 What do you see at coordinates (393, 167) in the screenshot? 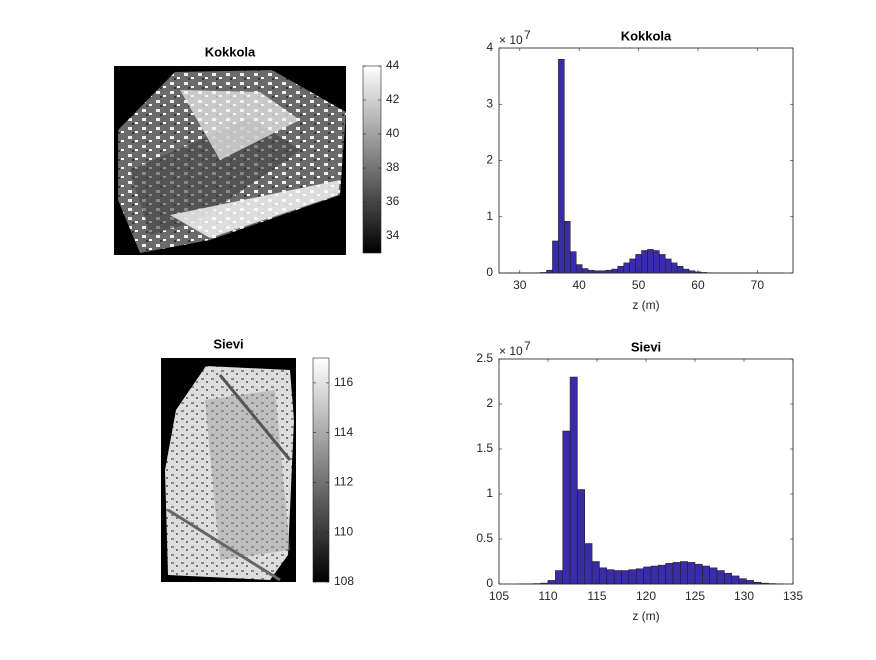
I see `colorbar-tick-label: 38` at bounding box center [393, 167].